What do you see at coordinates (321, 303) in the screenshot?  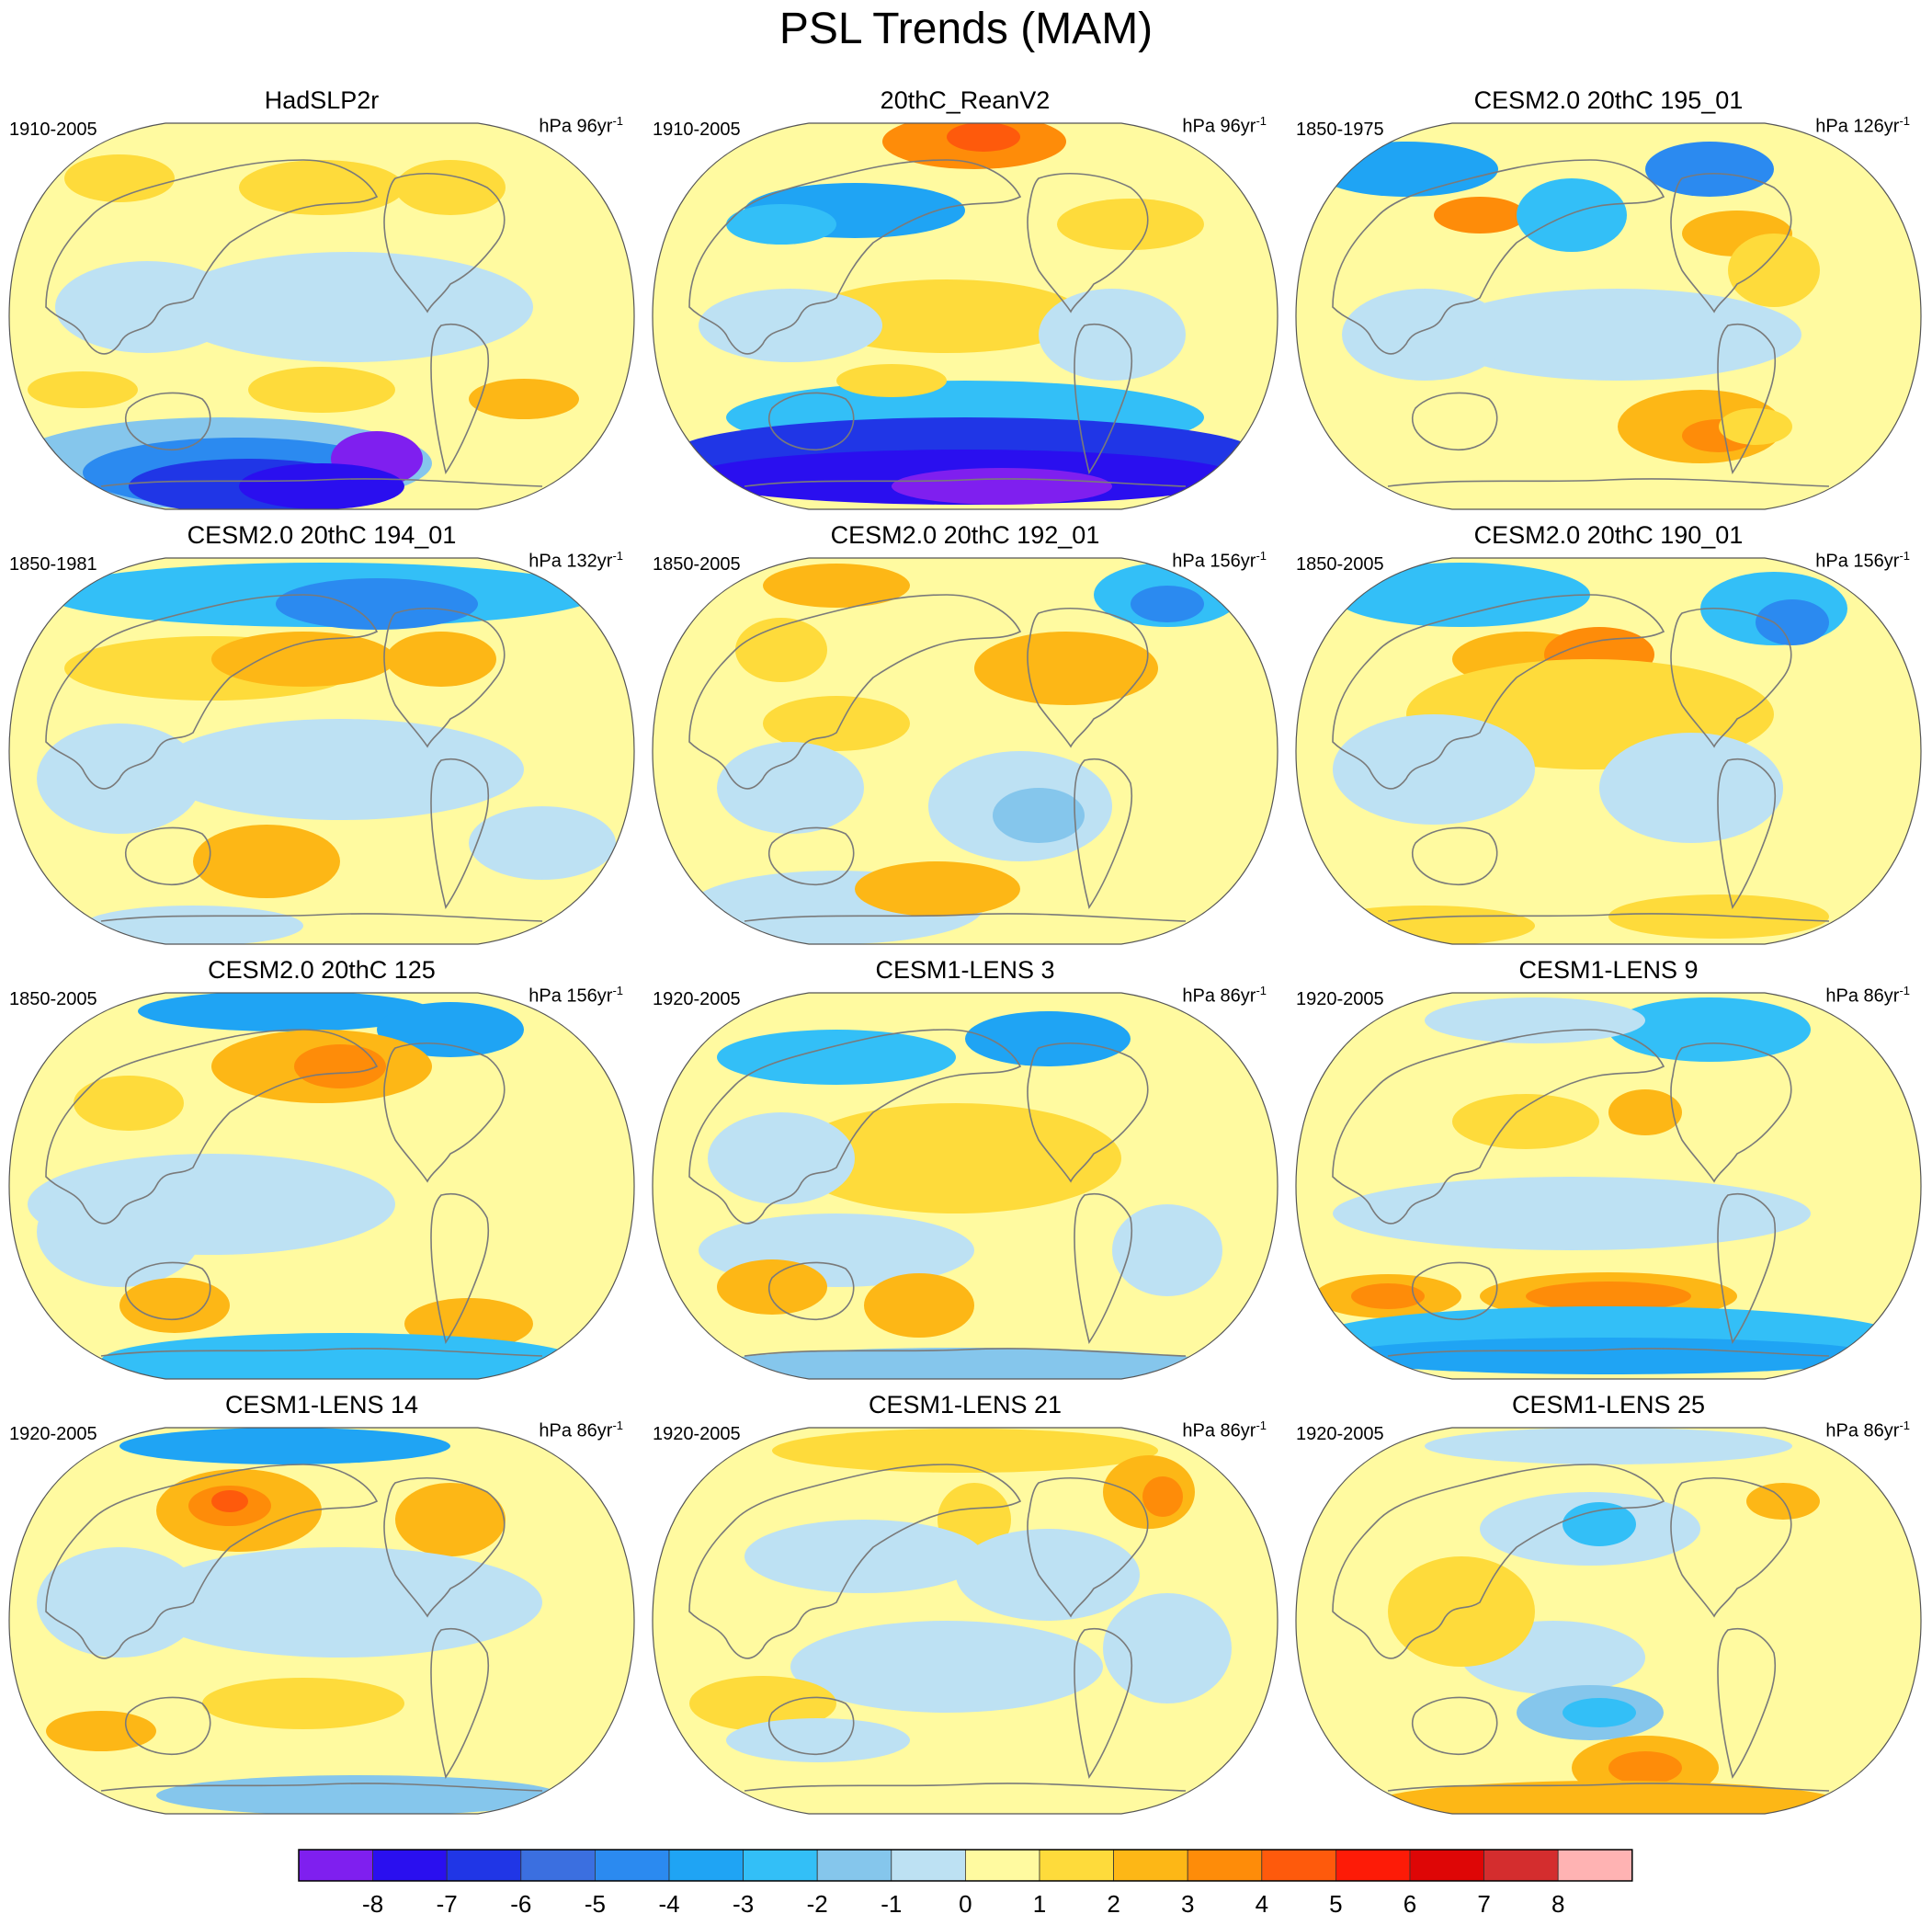 I see `map-panel: HadSLP2r 1910-2005 hPa 96yr-1` at bounding box center [321, 303].